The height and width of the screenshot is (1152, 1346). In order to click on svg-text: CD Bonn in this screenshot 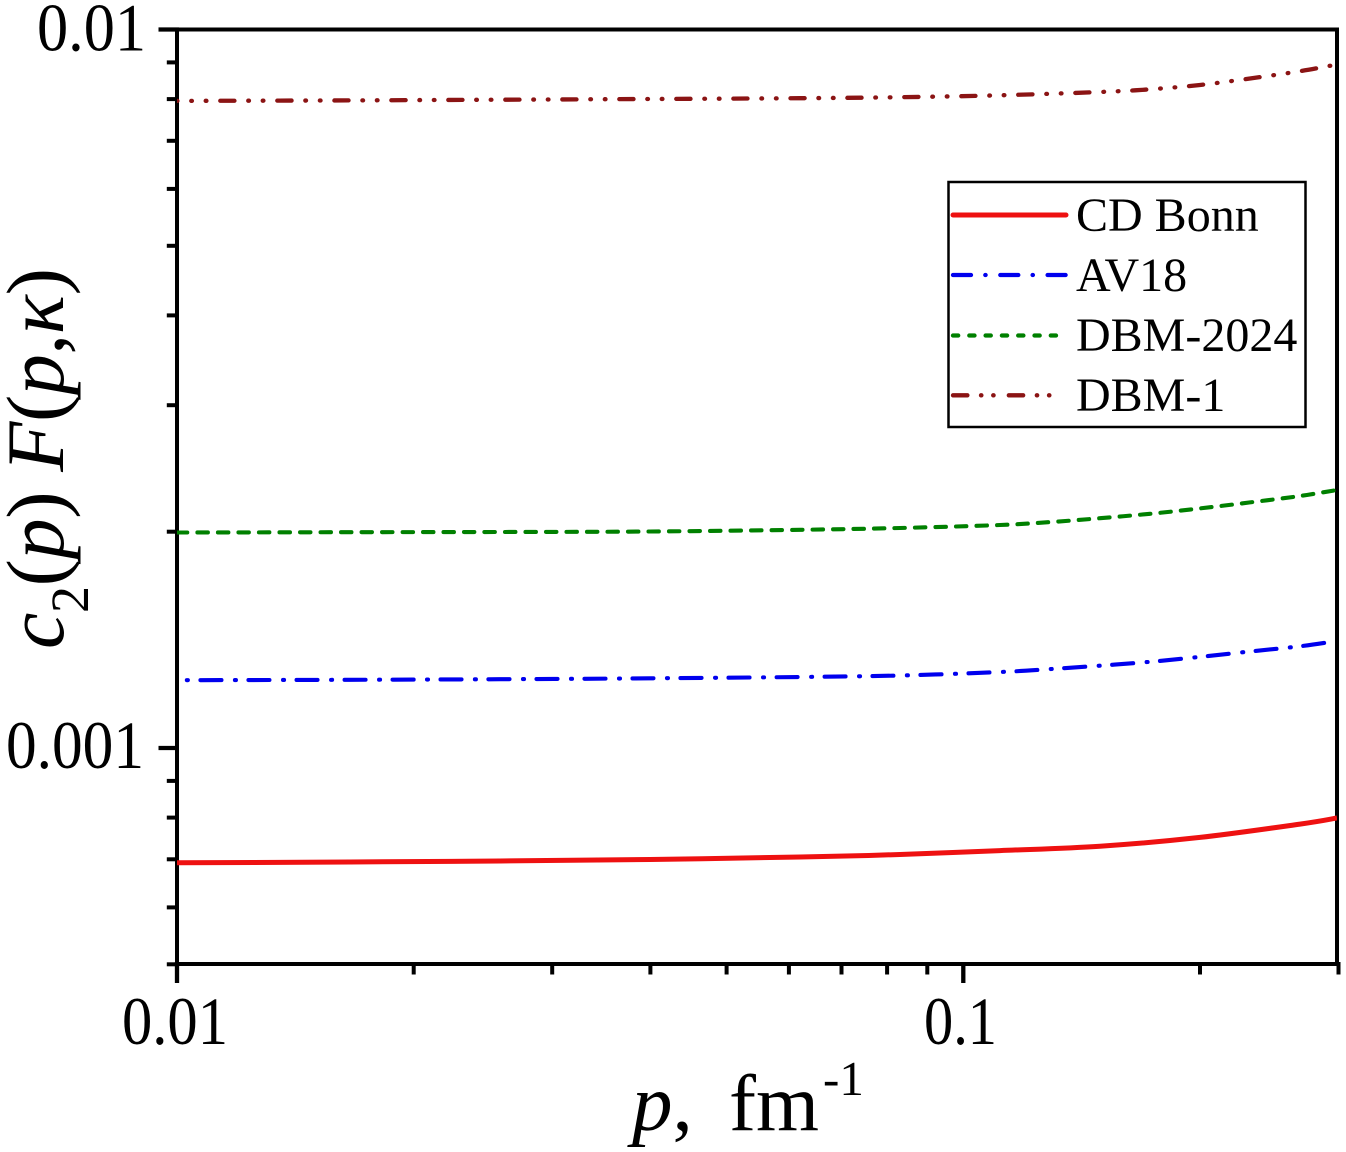, I will do `click(1167, 215)`.